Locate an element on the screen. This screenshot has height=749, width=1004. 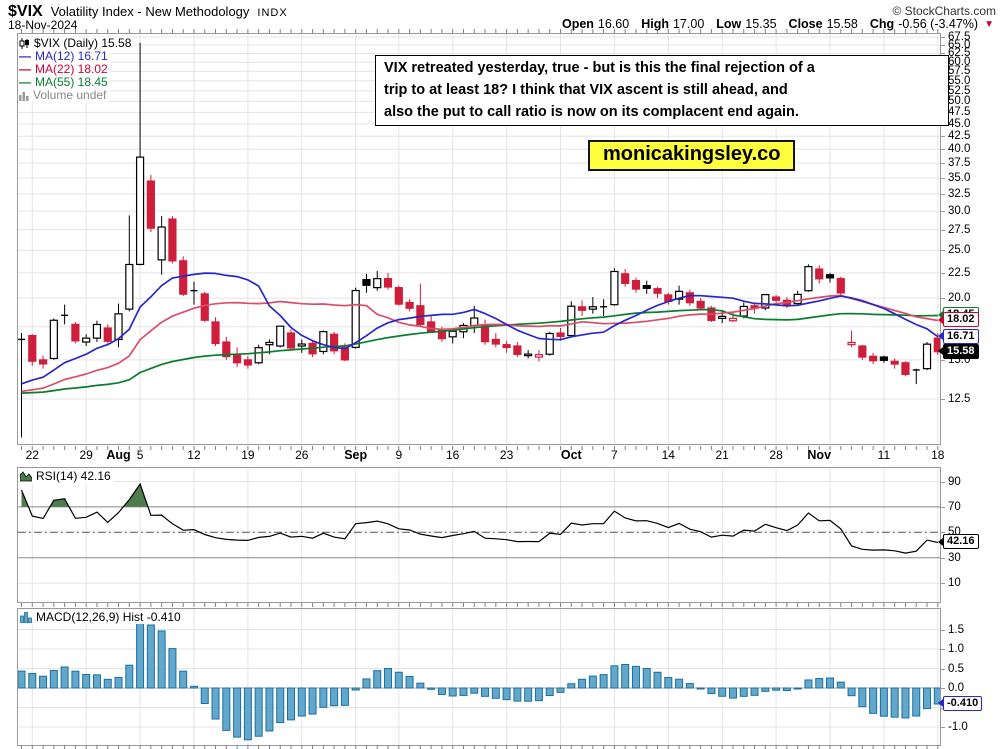
price-tick-65.0: 65.0 is located at coordinates (959, 45).